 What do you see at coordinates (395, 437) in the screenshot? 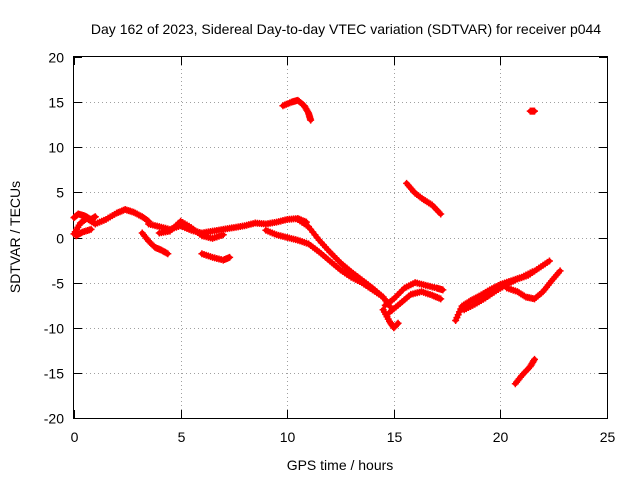
I see `x-tick-label: 15` at bounding box center [395, 437].